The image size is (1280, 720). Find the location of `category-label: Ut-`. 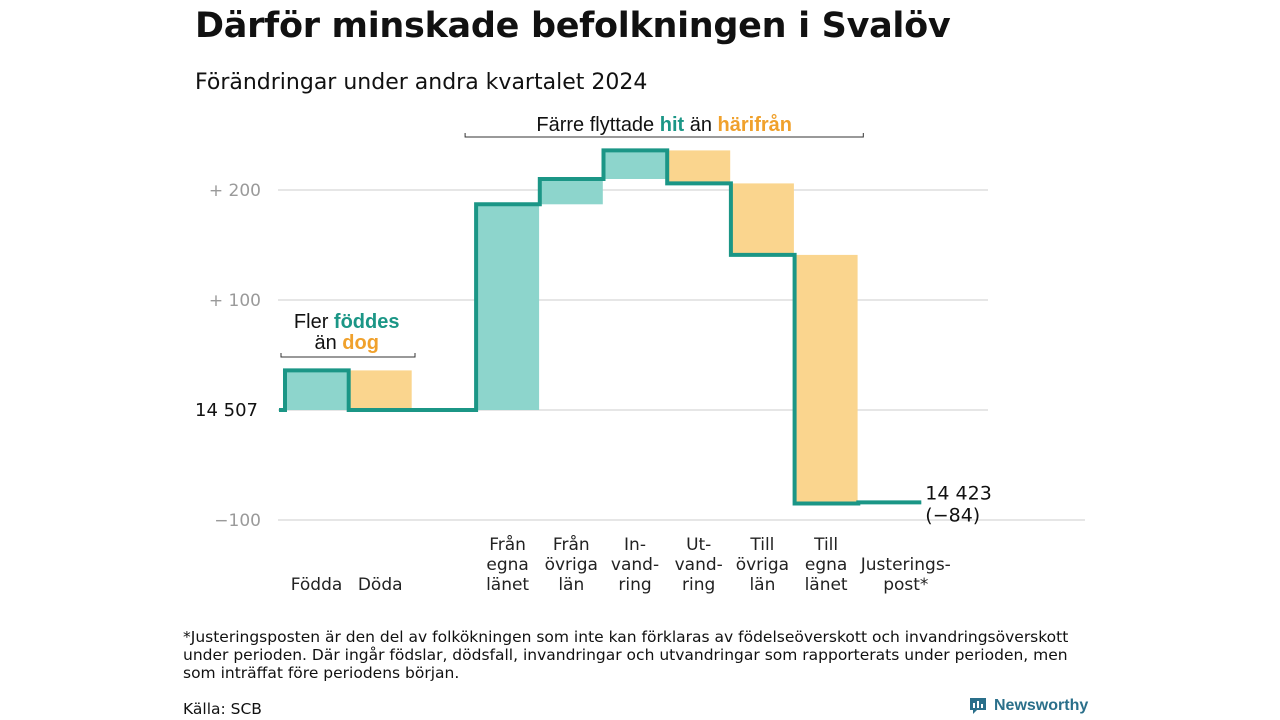

category-label: Ut- is located at coordinates (698, 545).